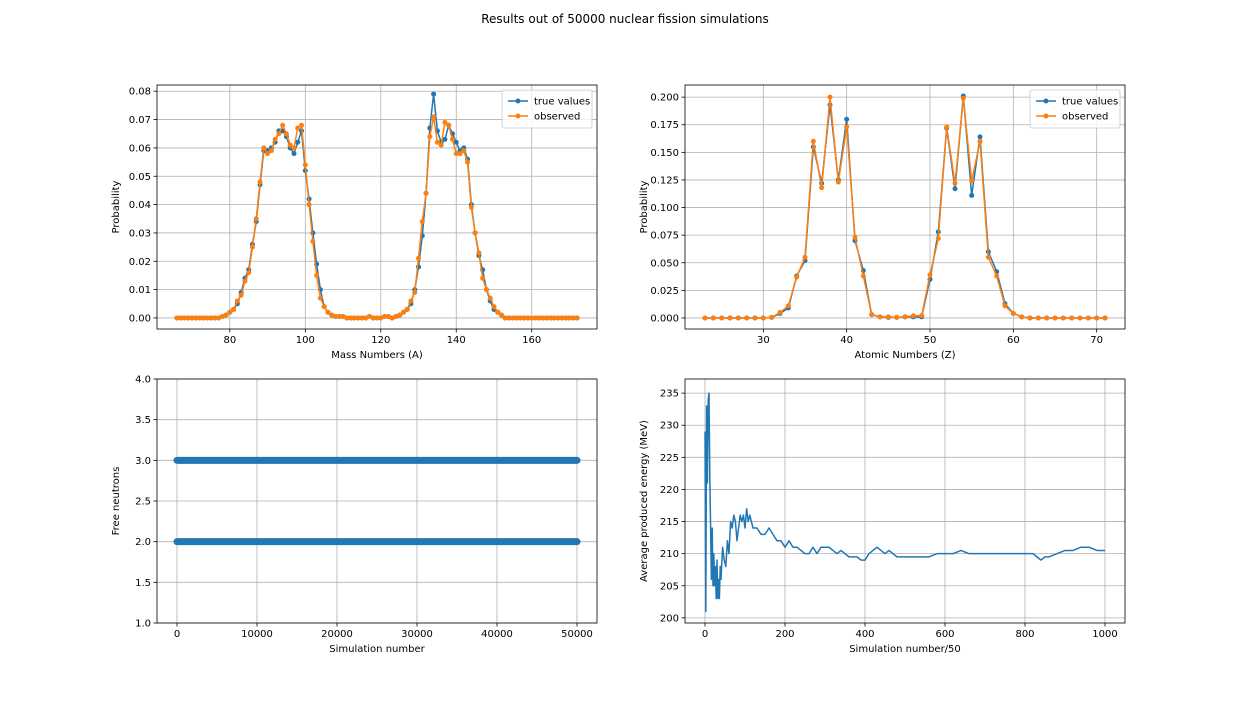  Describe the element at coordinates (664, 291) in the screenshot. I see `y-tick-label: 0.025` at that location.